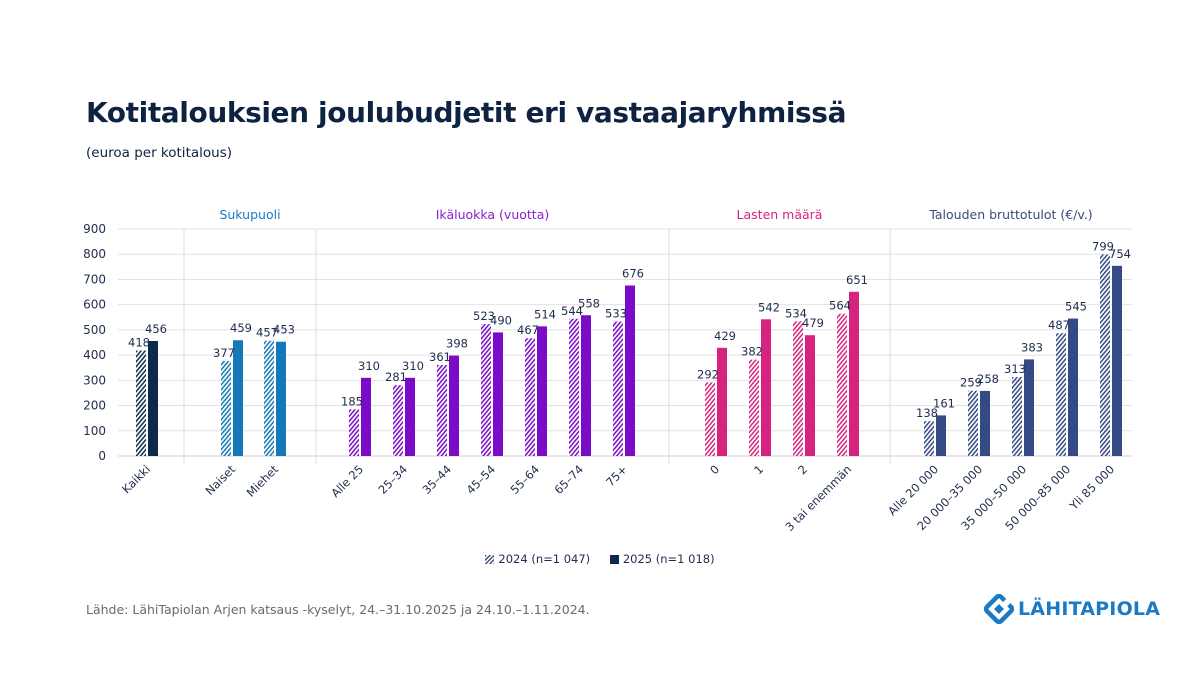 The height and width of the screenshot is (675, 1200). Describe the element at coordinates (725, 336) in the screenshot. I see `data-label-2025: 429` at that location.